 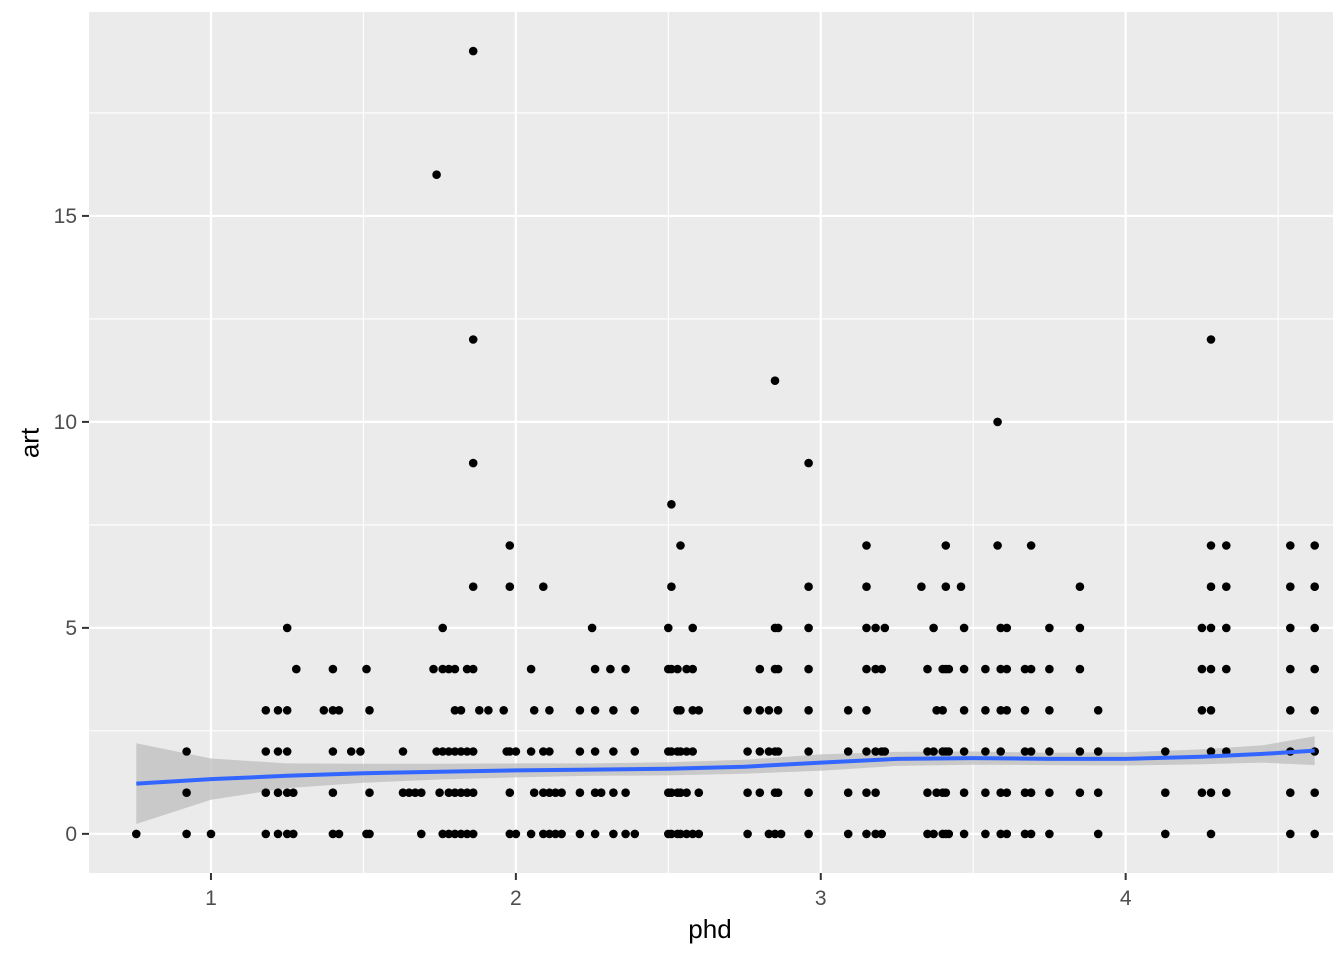 What do you see at coordinates (71, 628) in the screenshot?
I see `y-tick-label: 5` at bounding box center [71, 628].